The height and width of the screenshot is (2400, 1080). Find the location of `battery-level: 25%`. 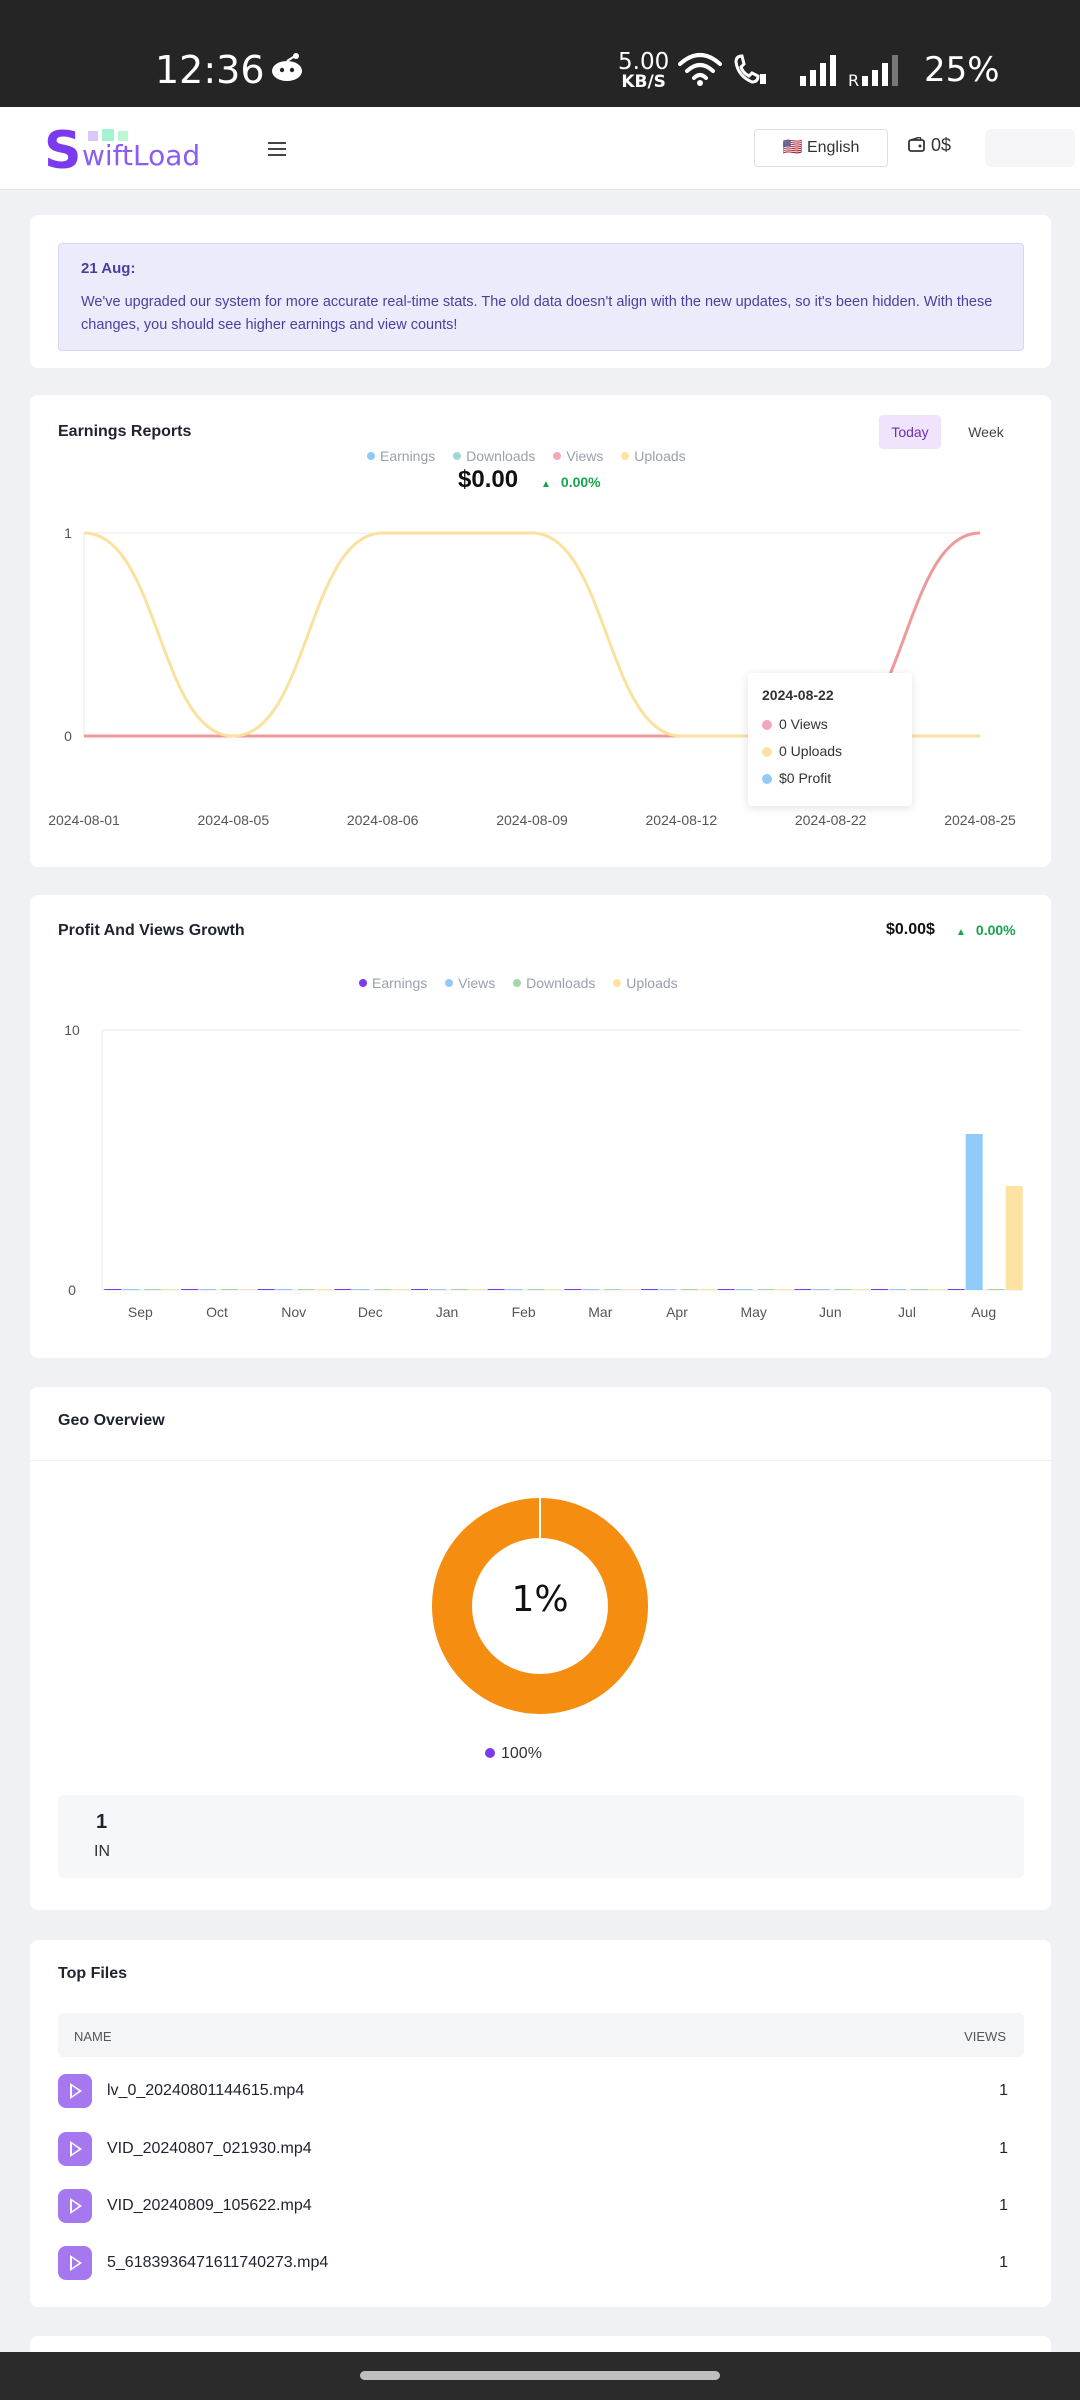

battery-level: 25% is located at coordinates (962, 70).